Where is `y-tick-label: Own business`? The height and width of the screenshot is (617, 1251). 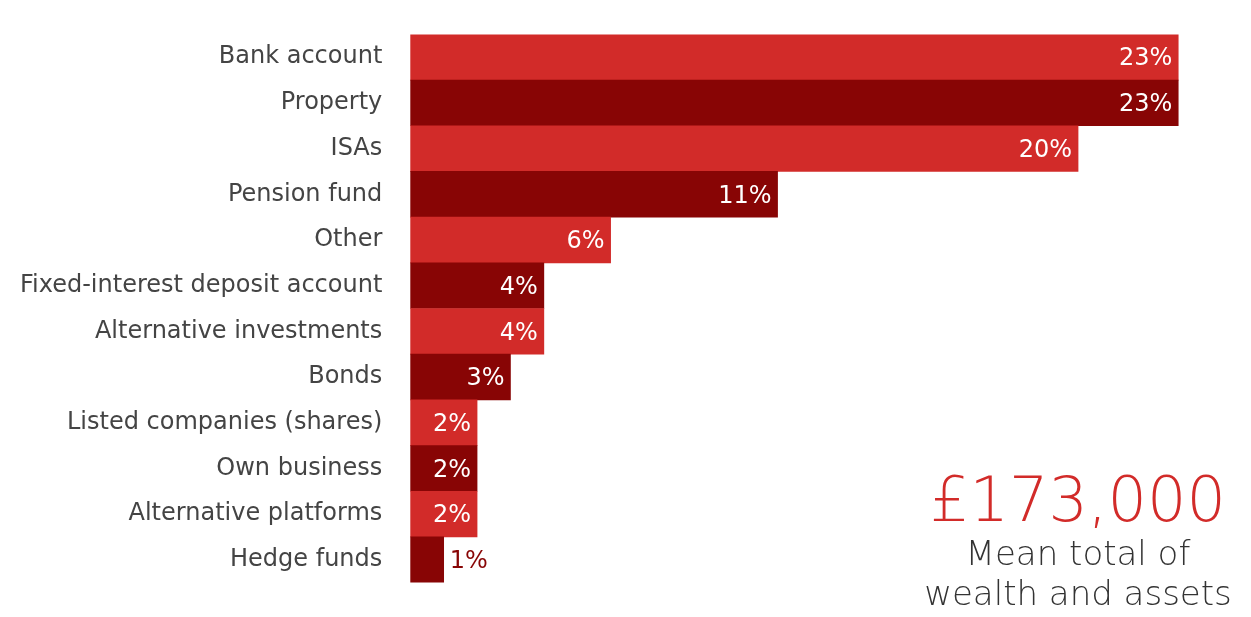
y-tick-label: Own business is located at coordinates (299, 466).